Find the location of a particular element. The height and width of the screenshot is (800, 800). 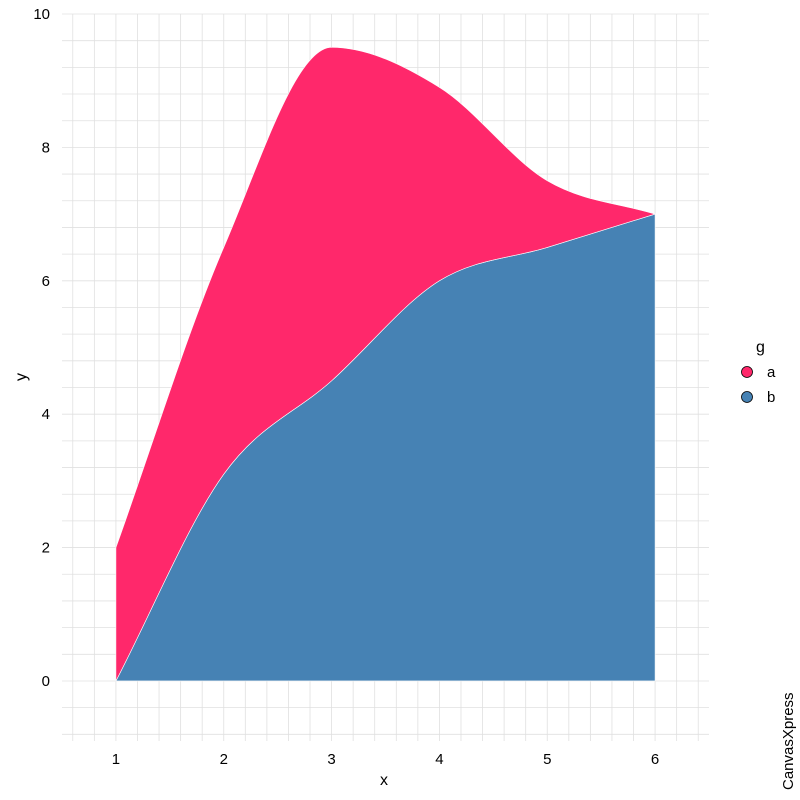

x-axis-title: x is located at coordinates (384, 780).